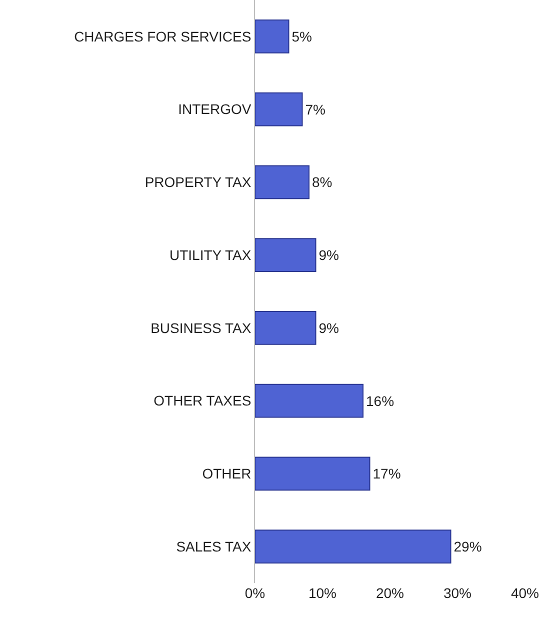 The width and height of the screenshot is (545, 628). I want to click on x-tick-label: 0%, so click(255, 593).